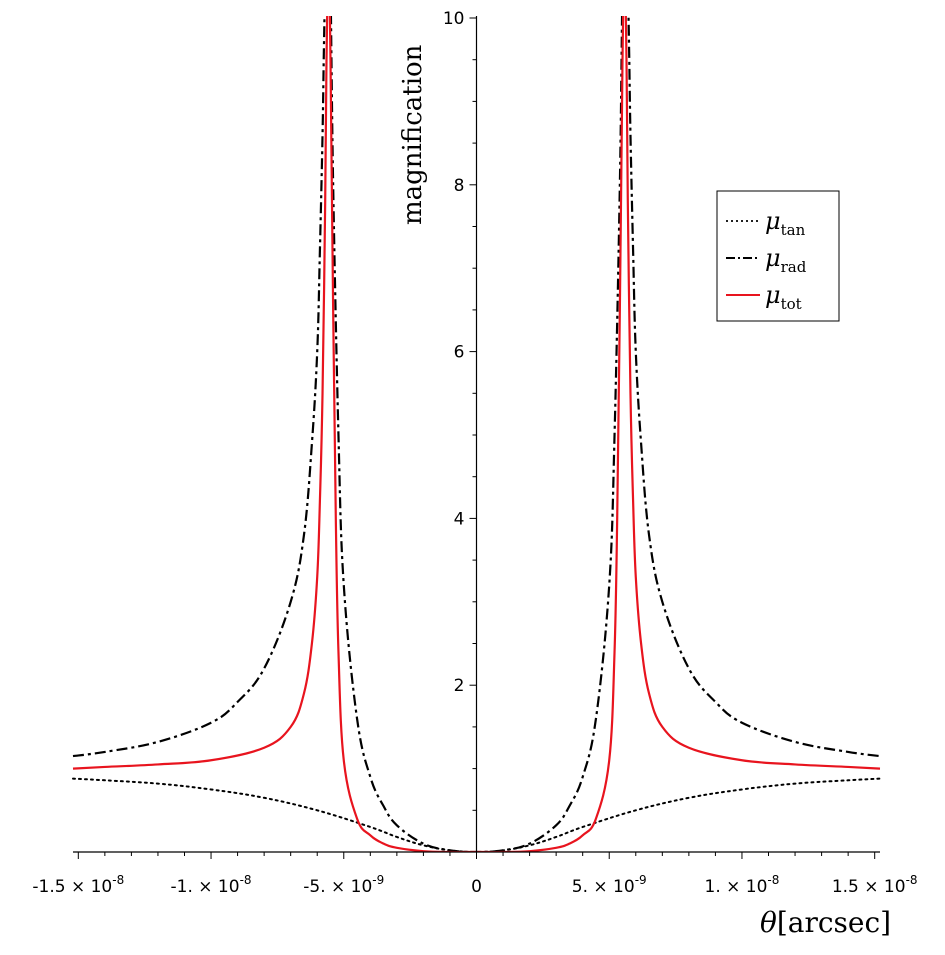 The width and height of the screenshot is (945, 955). I want to click on legend-label-rad: μrad, so click(786, 260).